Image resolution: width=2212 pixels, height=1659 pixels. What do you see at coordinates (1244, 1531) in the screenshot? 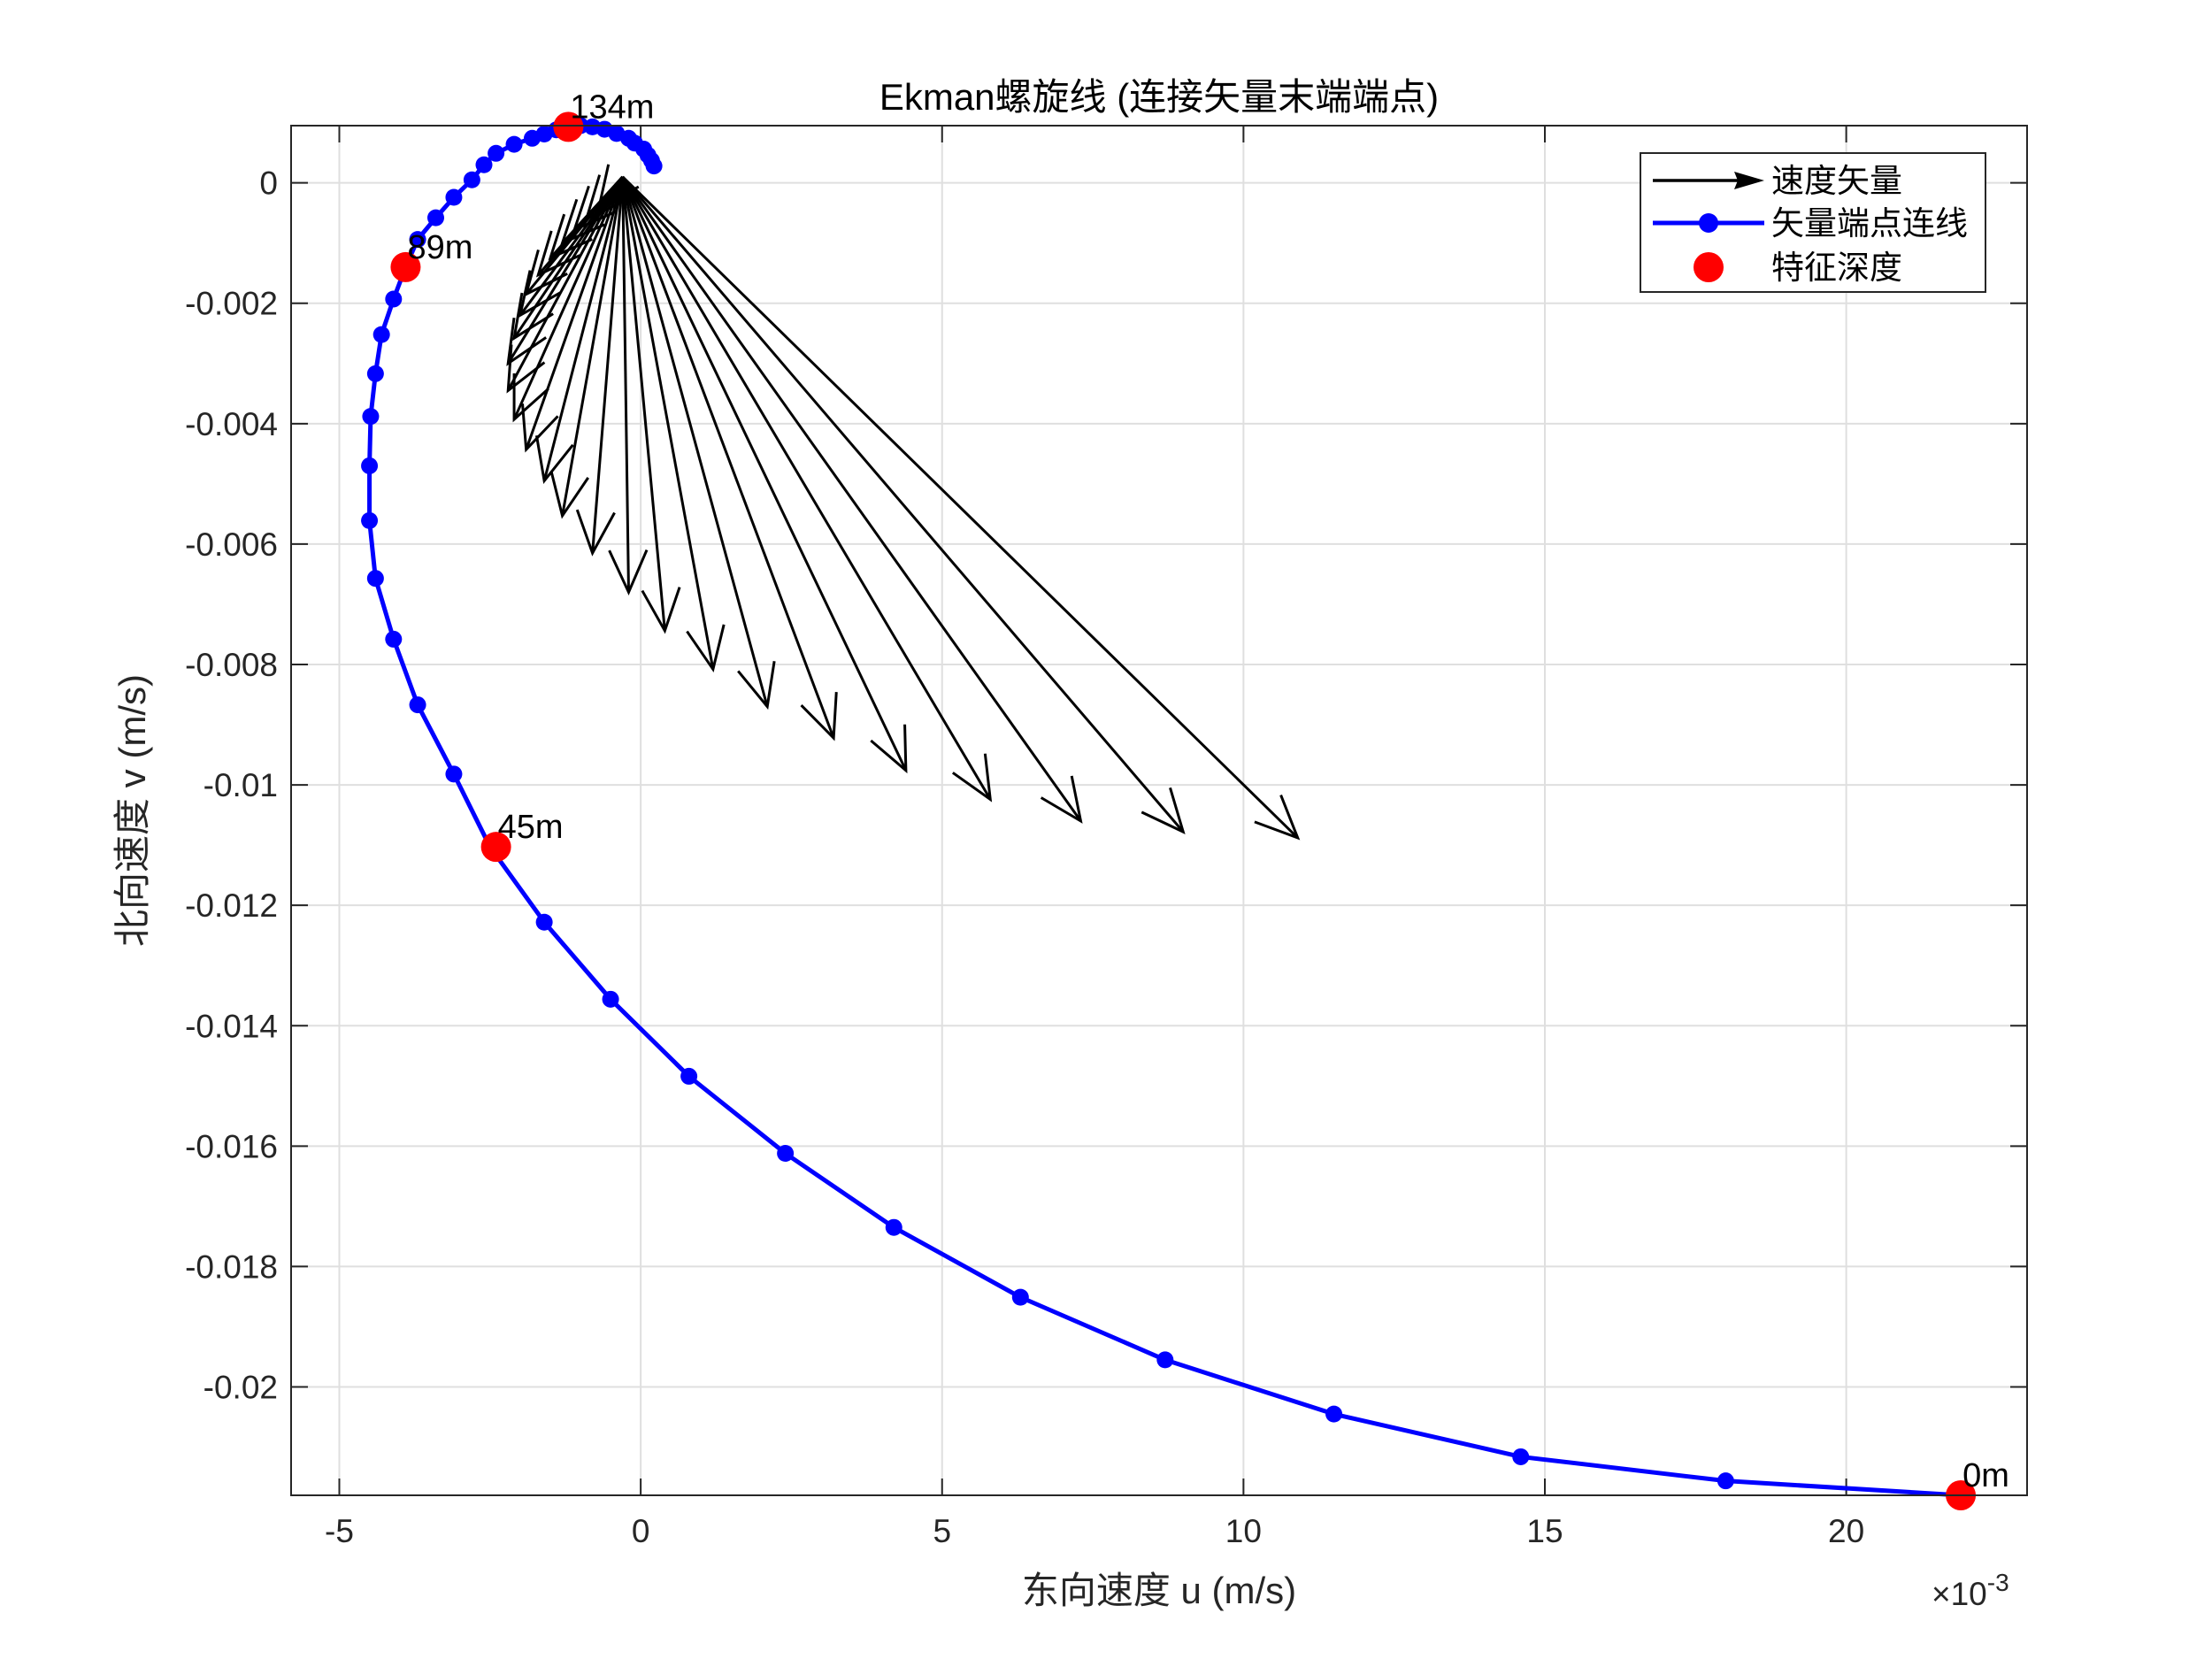
I see `x-tick-label: 10` at bounding box center [1244, 1531].